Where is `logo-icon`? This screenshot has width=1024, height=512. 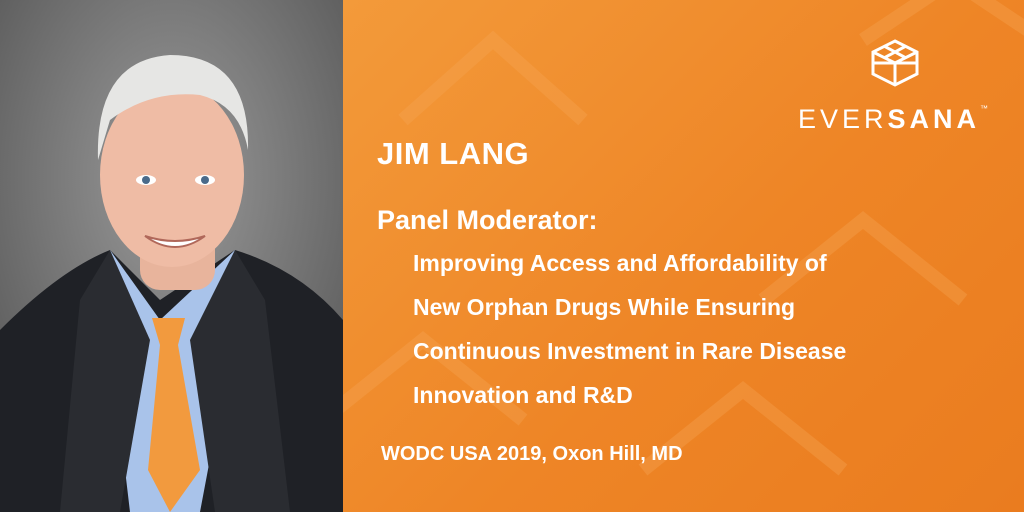 logo-icon is located at coordinates (895, 63).